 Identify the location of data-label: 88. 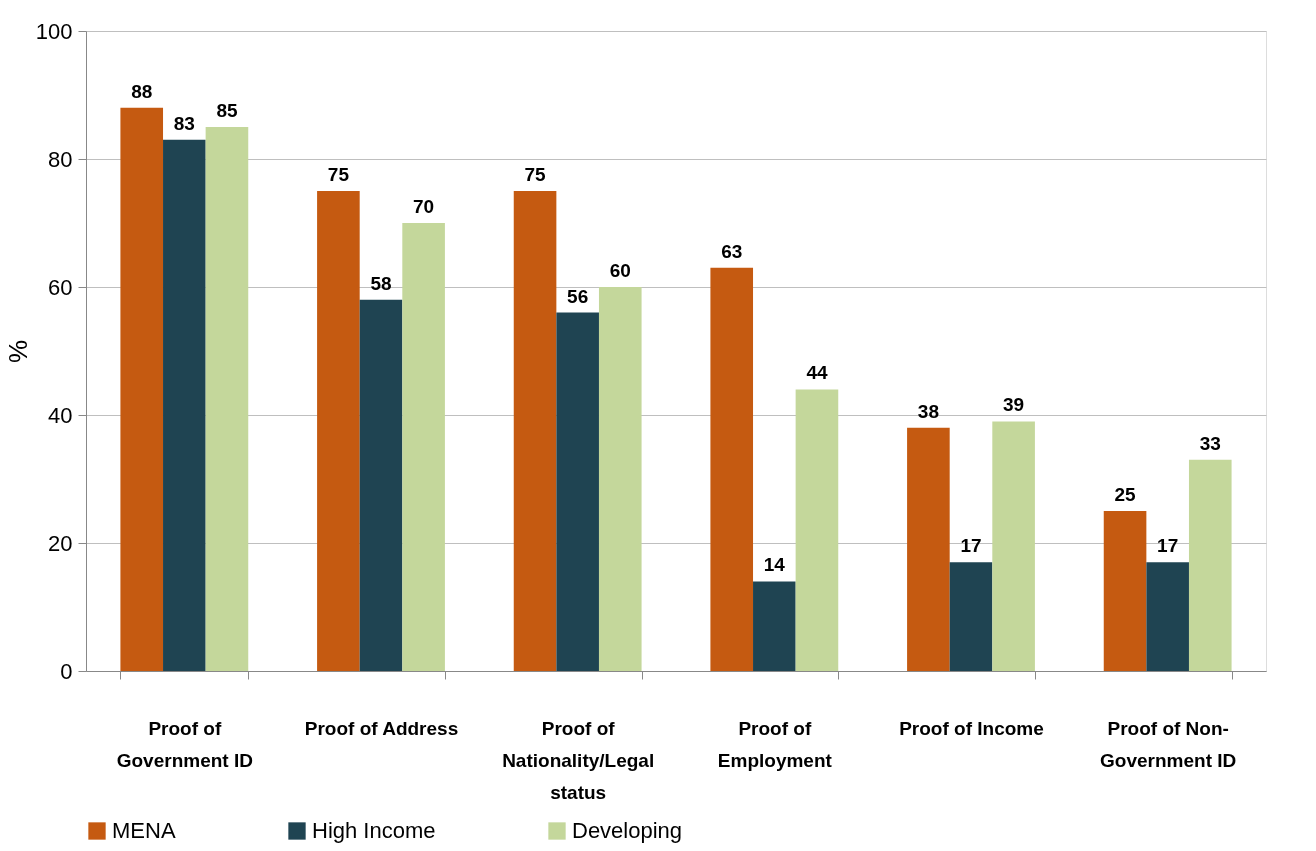
(142, 91).